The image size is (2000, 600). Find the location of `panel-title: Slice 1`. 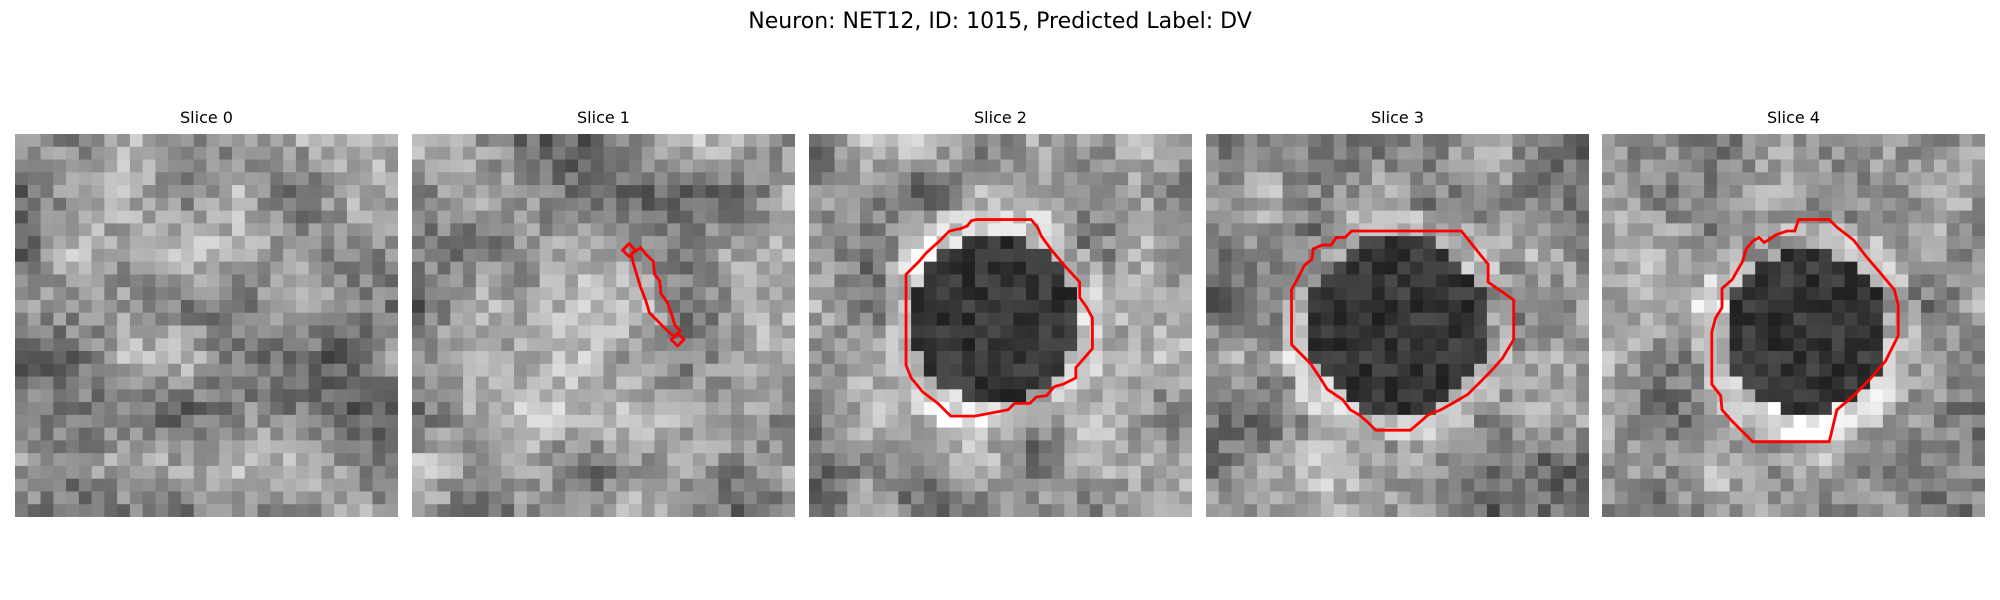

panel-title: Slice 1 is located at coordinates (603, 117).